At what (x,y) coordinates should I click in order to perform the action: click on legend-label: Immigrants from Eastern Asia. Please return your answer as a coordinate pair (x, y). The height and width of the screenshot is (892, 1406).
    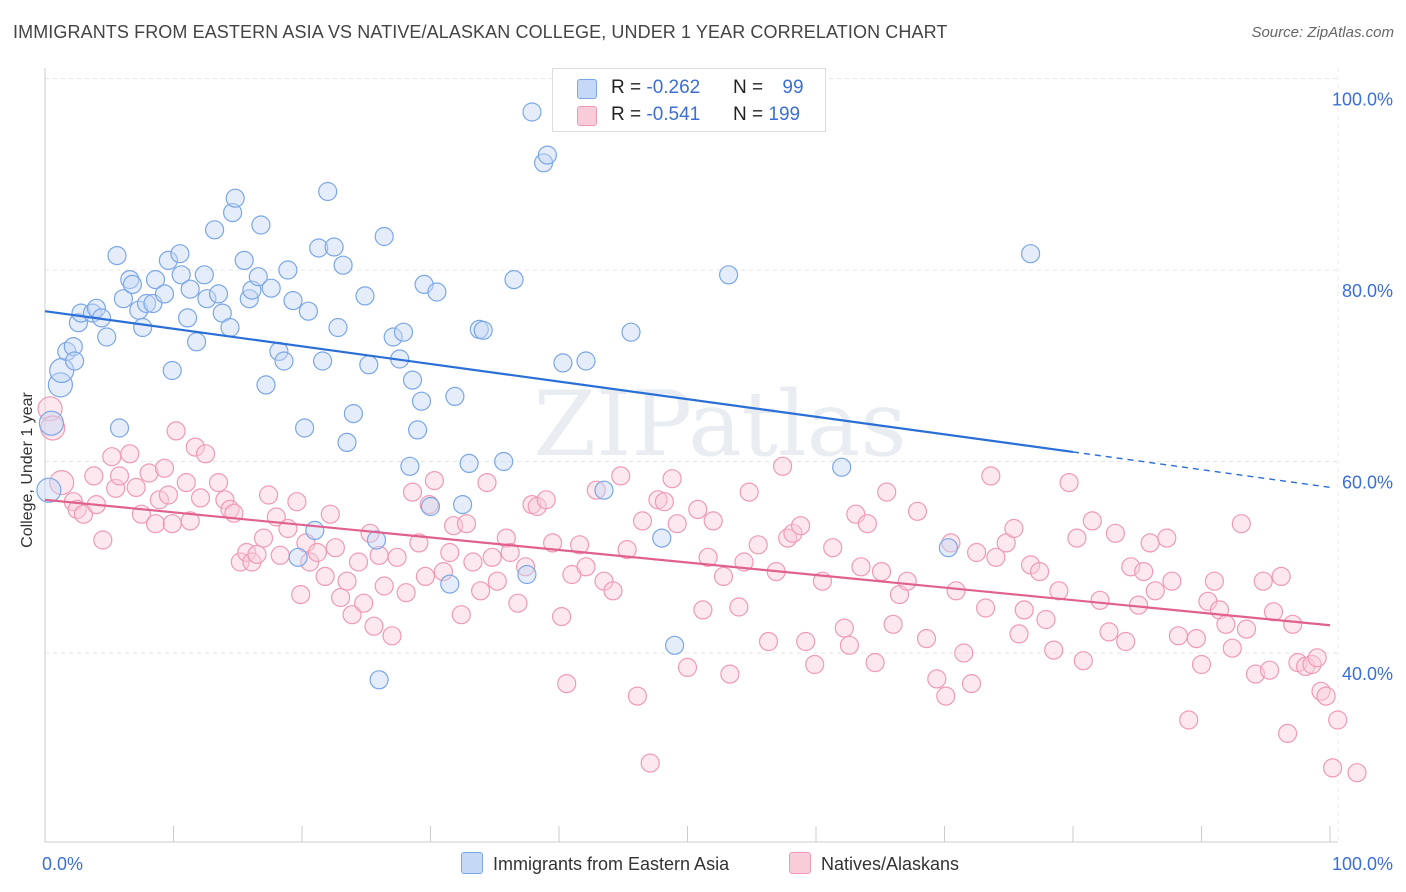
    Looking at the image, I should click on (611, 864).